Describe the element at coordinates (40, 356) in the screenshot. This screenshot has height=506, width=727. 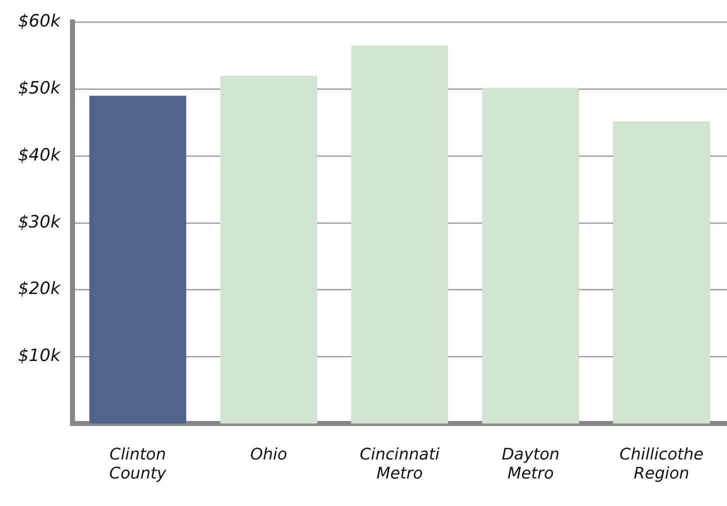
I see `y-tick-label: $10k` at that location.